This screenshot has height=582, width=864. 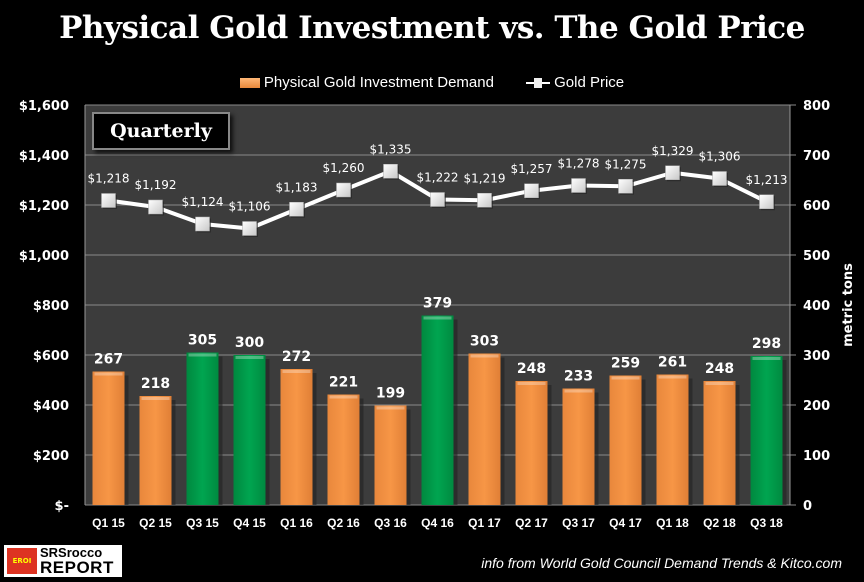 What do you see at coordinates (344, 168) in the screenshot?
I see `price-data-label: $1,260` at bounding box center [344, 168].